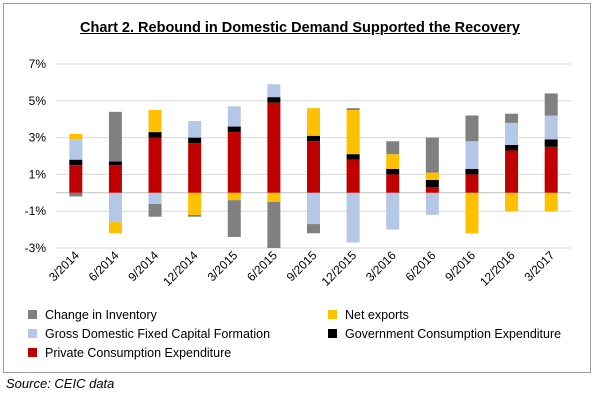 The width and height of the screenshot is (600, 400). I want to click on legend-swatch-gdfcf, so click(32, 333).